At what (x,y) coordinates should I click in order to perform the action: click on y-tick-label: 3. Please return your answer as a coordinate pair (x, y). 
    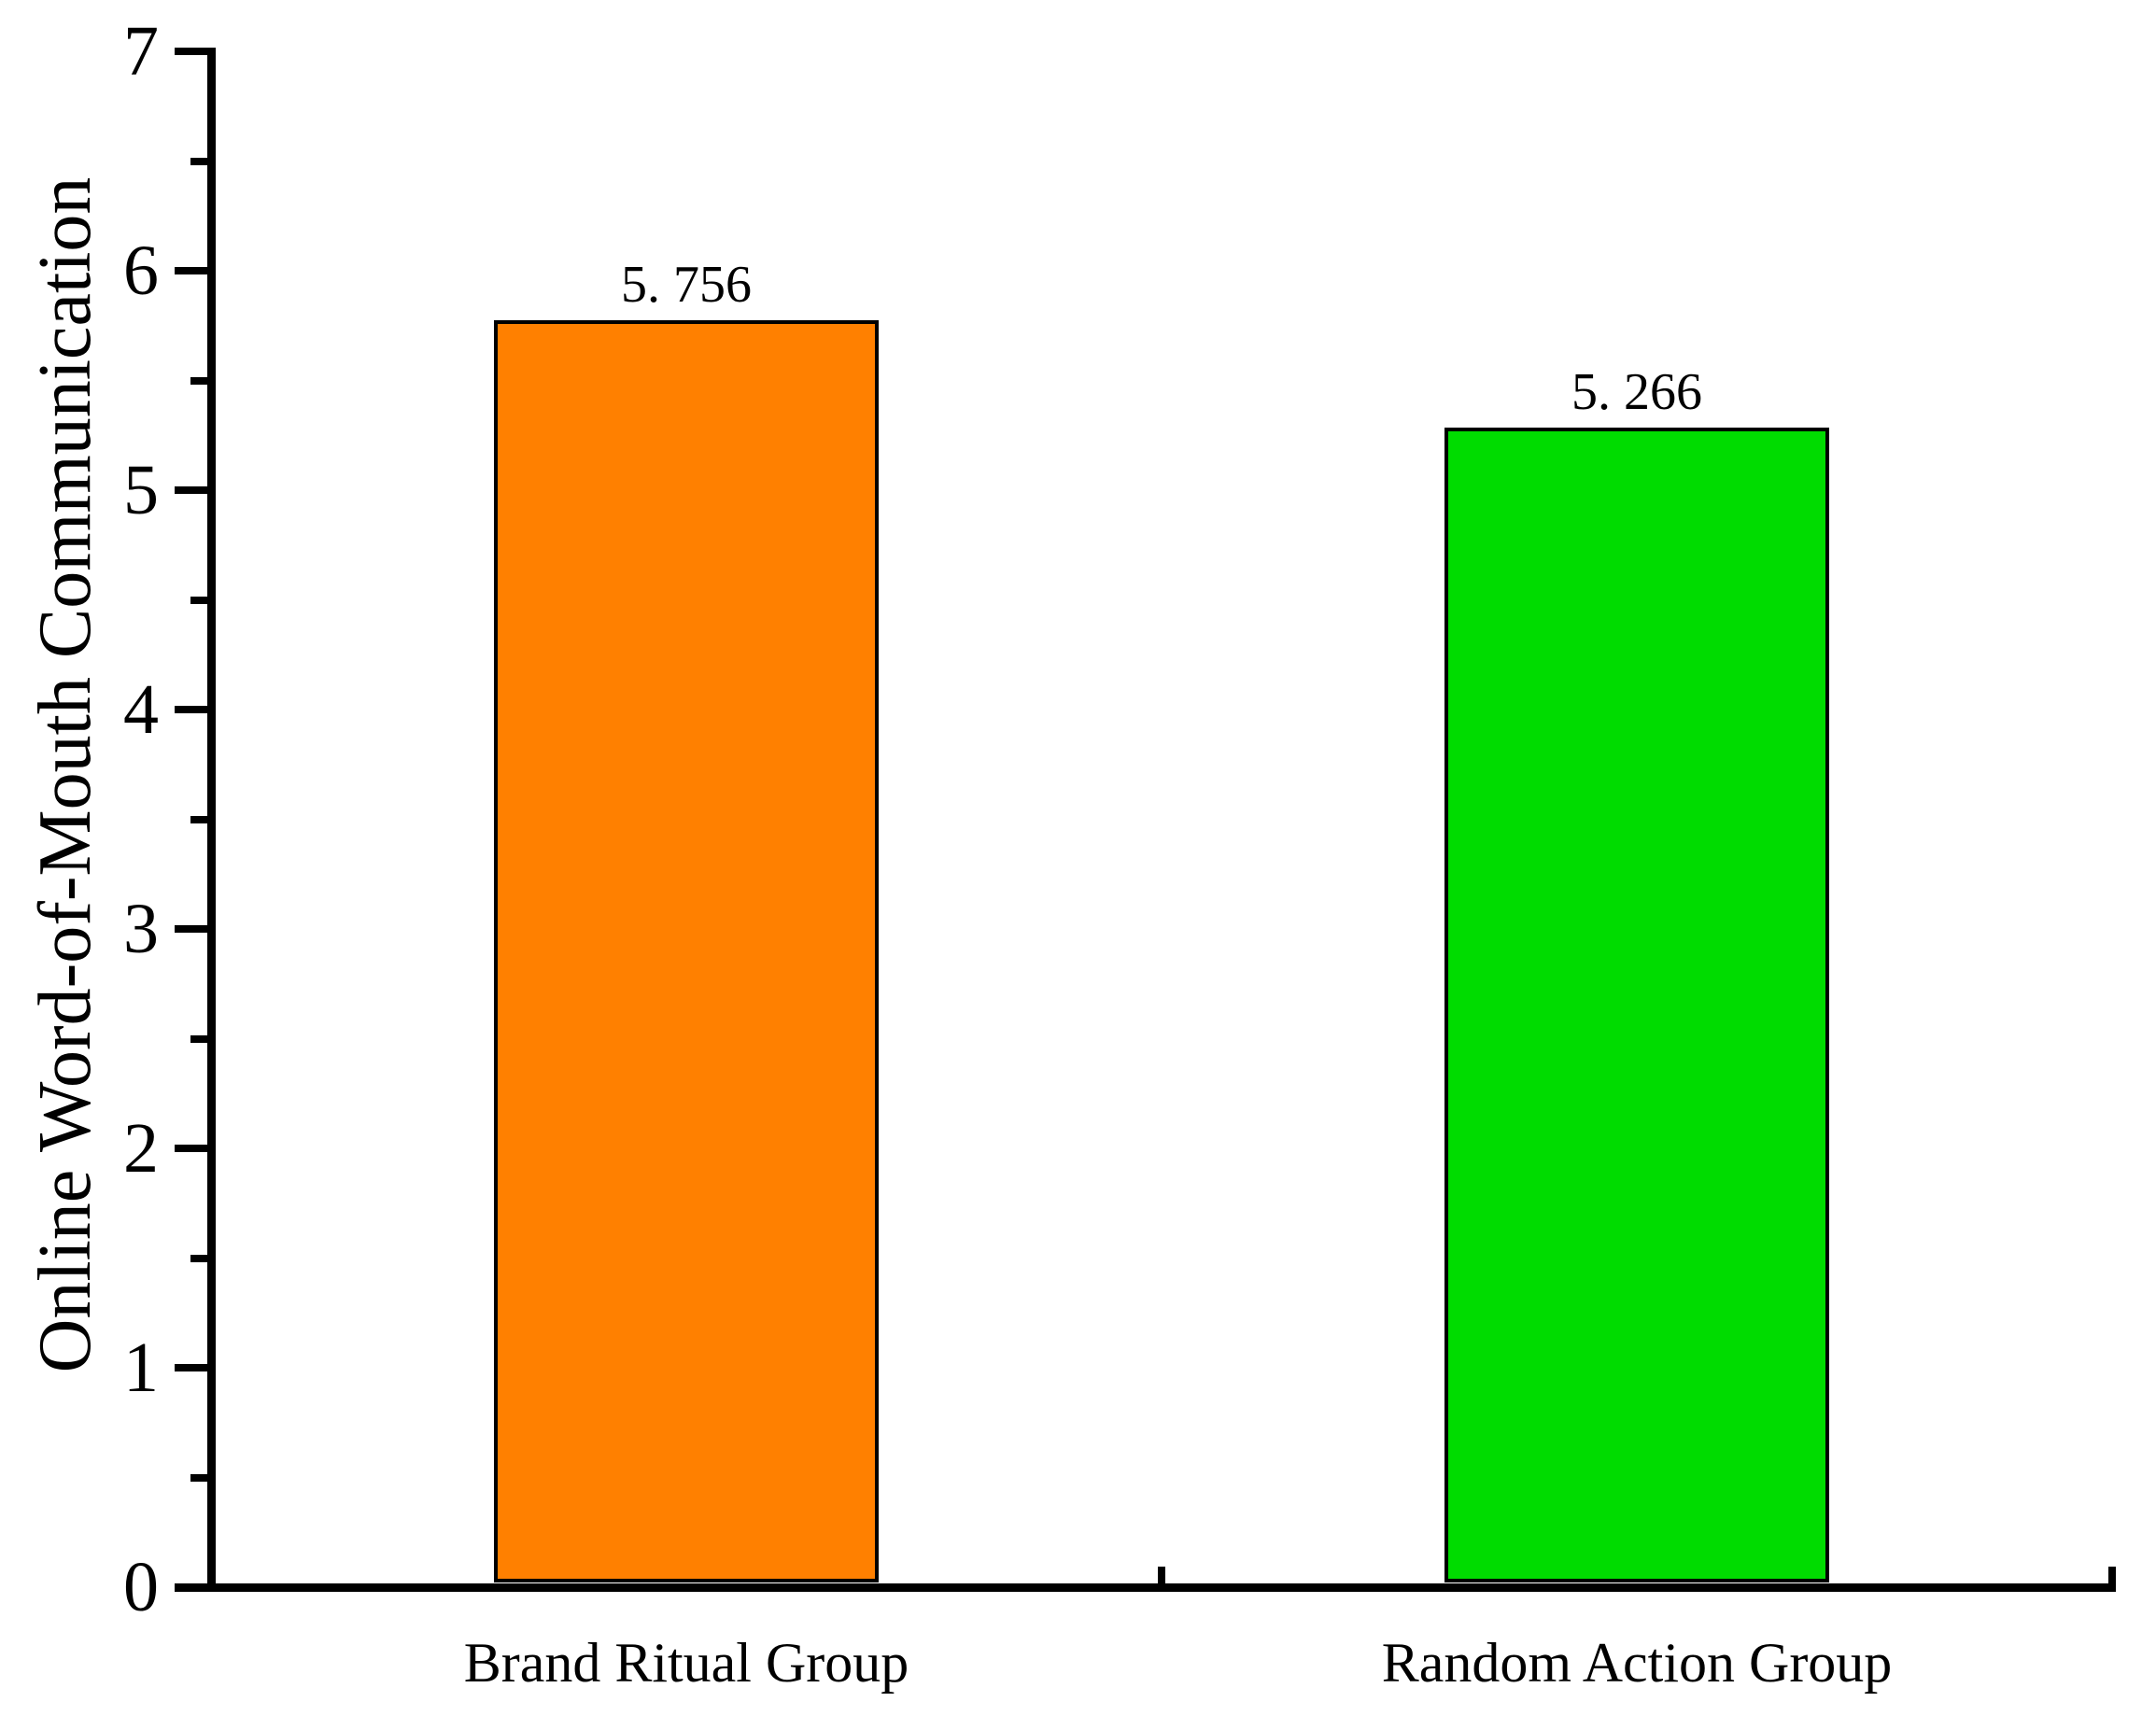
    Looking at the image, I should click on (141, 929).